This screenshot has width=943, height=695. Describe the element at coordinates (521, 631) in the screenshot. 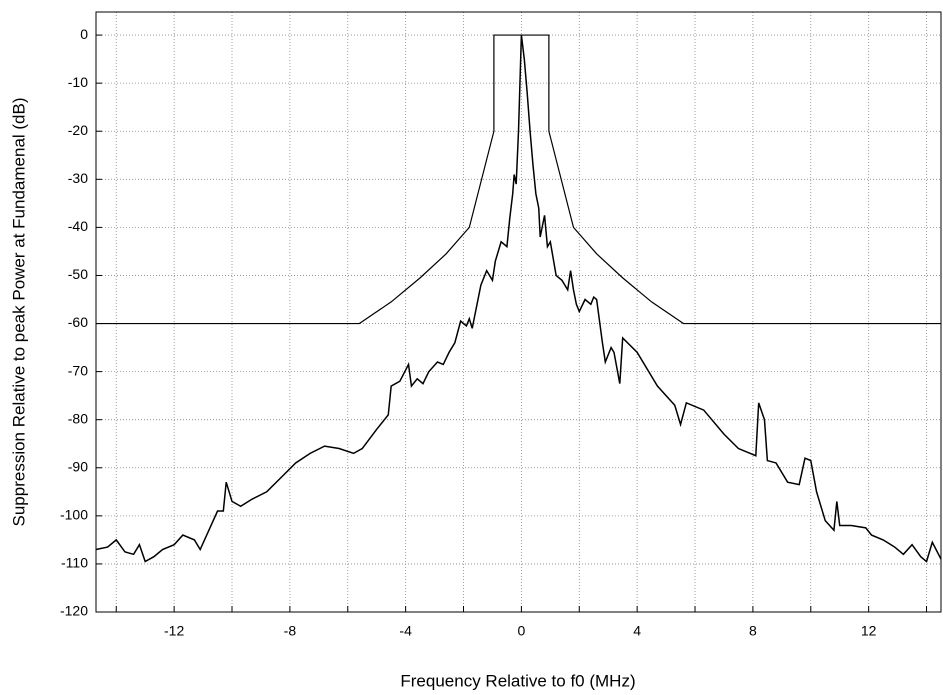

I see `x-tick-label: 0` at that location.